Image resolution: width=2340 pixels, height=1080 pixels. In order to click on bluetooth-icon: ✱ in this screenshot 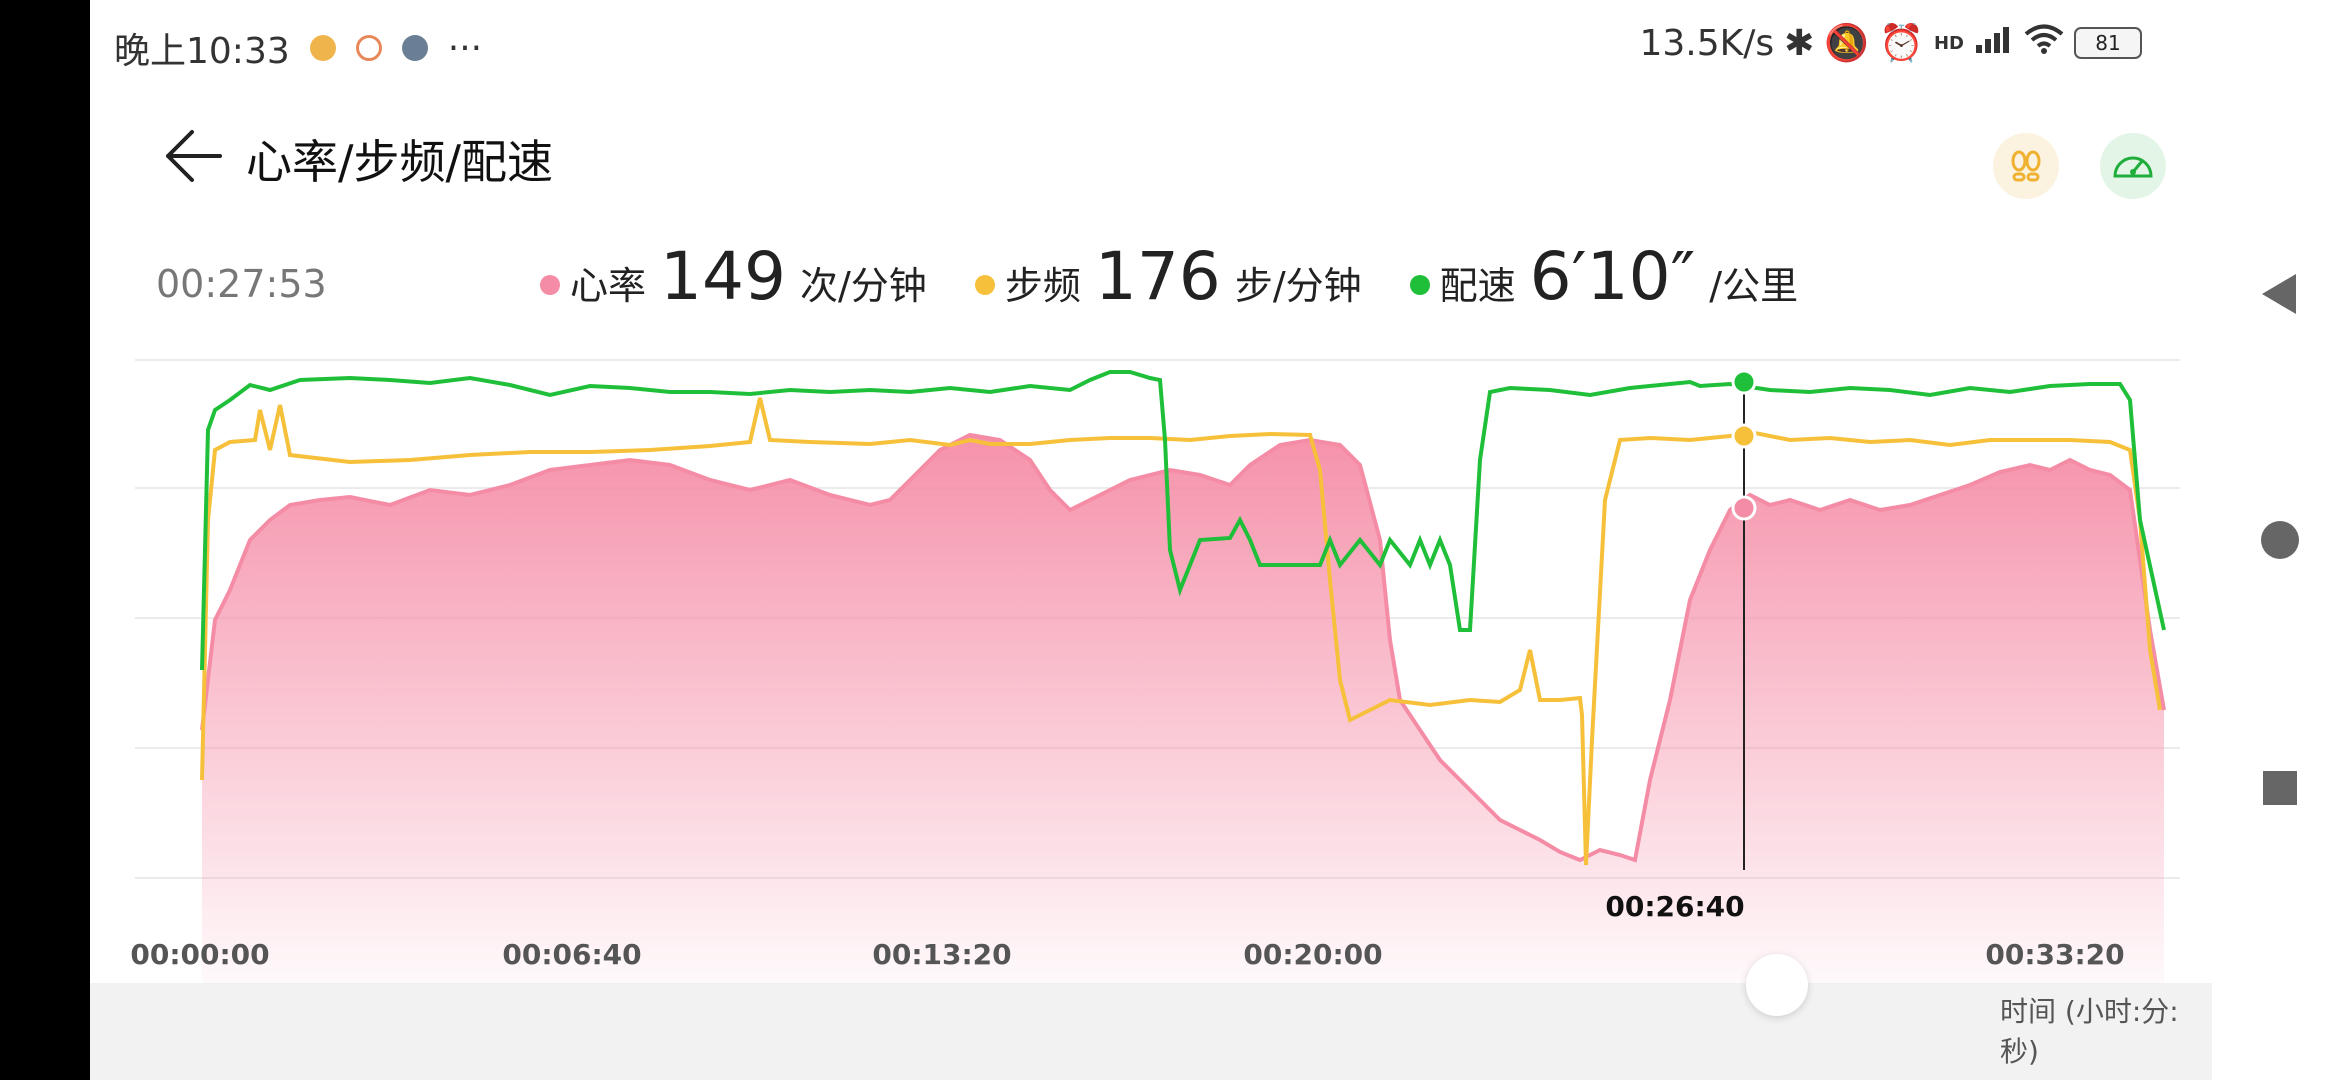, I will do `click(1799, 43)`.